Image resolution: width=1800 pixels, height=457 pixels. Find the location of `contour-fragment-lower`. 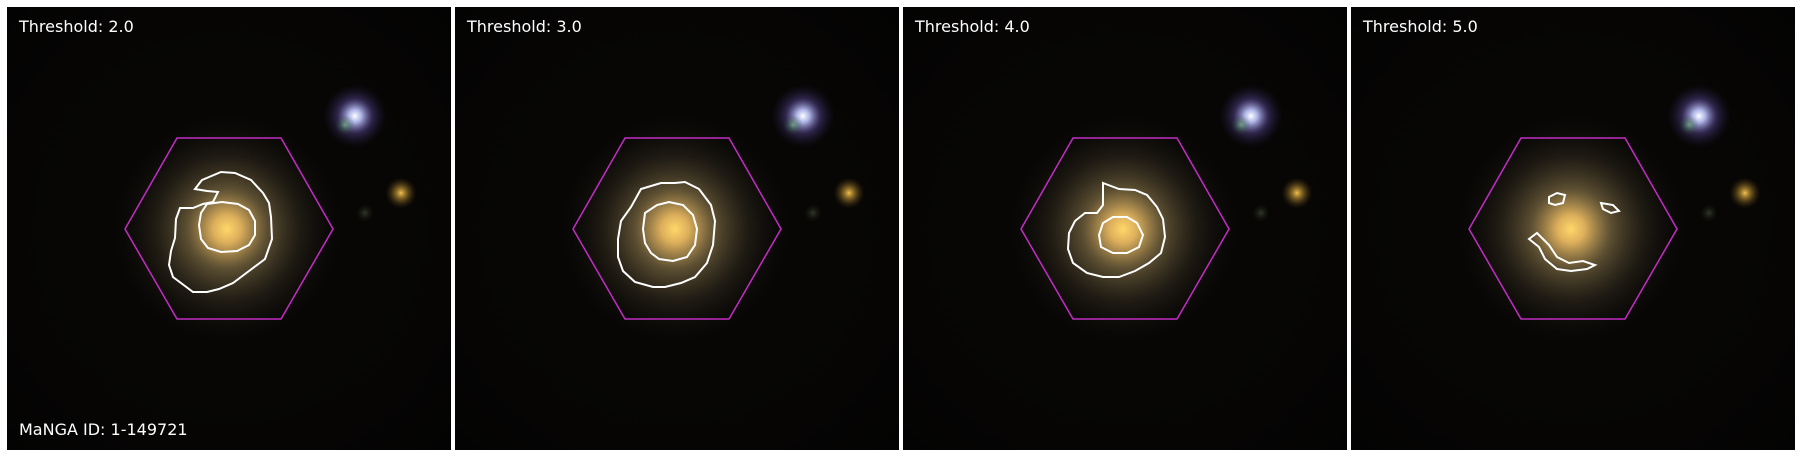

contour-fragment-lower is located at coordinates (1562, 252).